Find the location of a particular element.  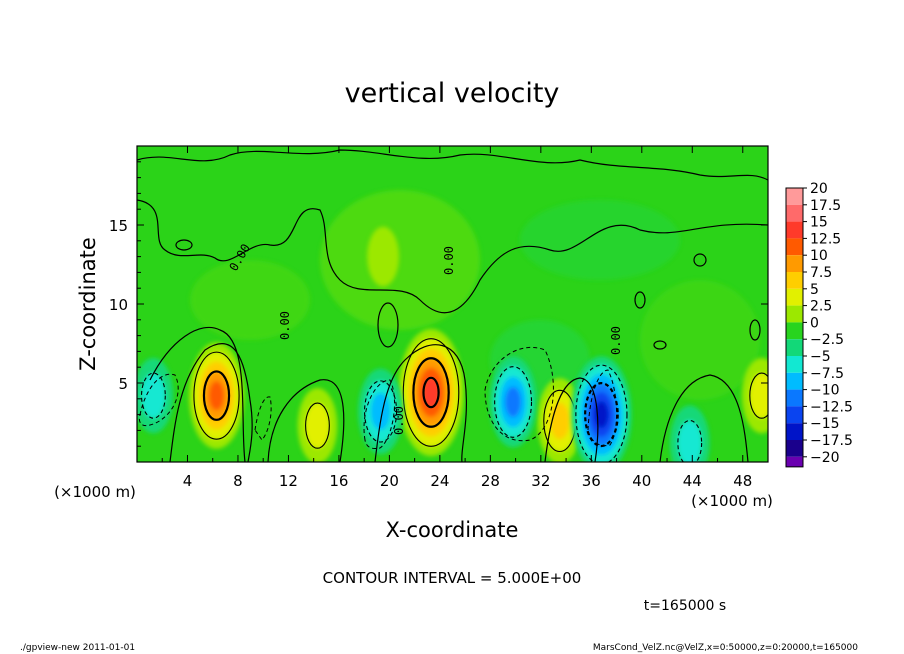

x-tick-label: 8 is located at coordinates (238, 481).